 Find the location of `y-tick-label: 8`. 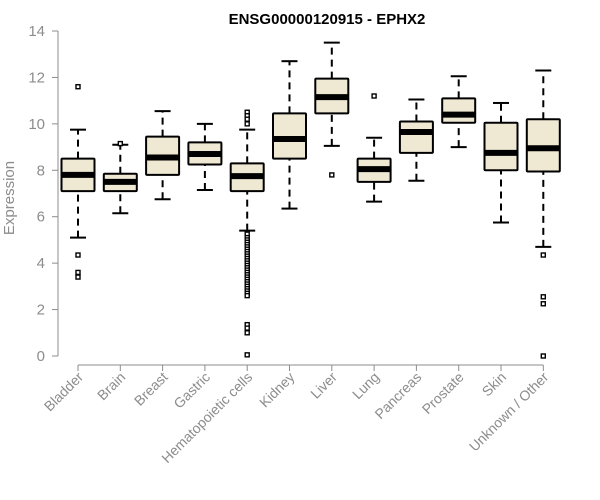

y-tick-label: 8 is located at coordinates (41, 170).